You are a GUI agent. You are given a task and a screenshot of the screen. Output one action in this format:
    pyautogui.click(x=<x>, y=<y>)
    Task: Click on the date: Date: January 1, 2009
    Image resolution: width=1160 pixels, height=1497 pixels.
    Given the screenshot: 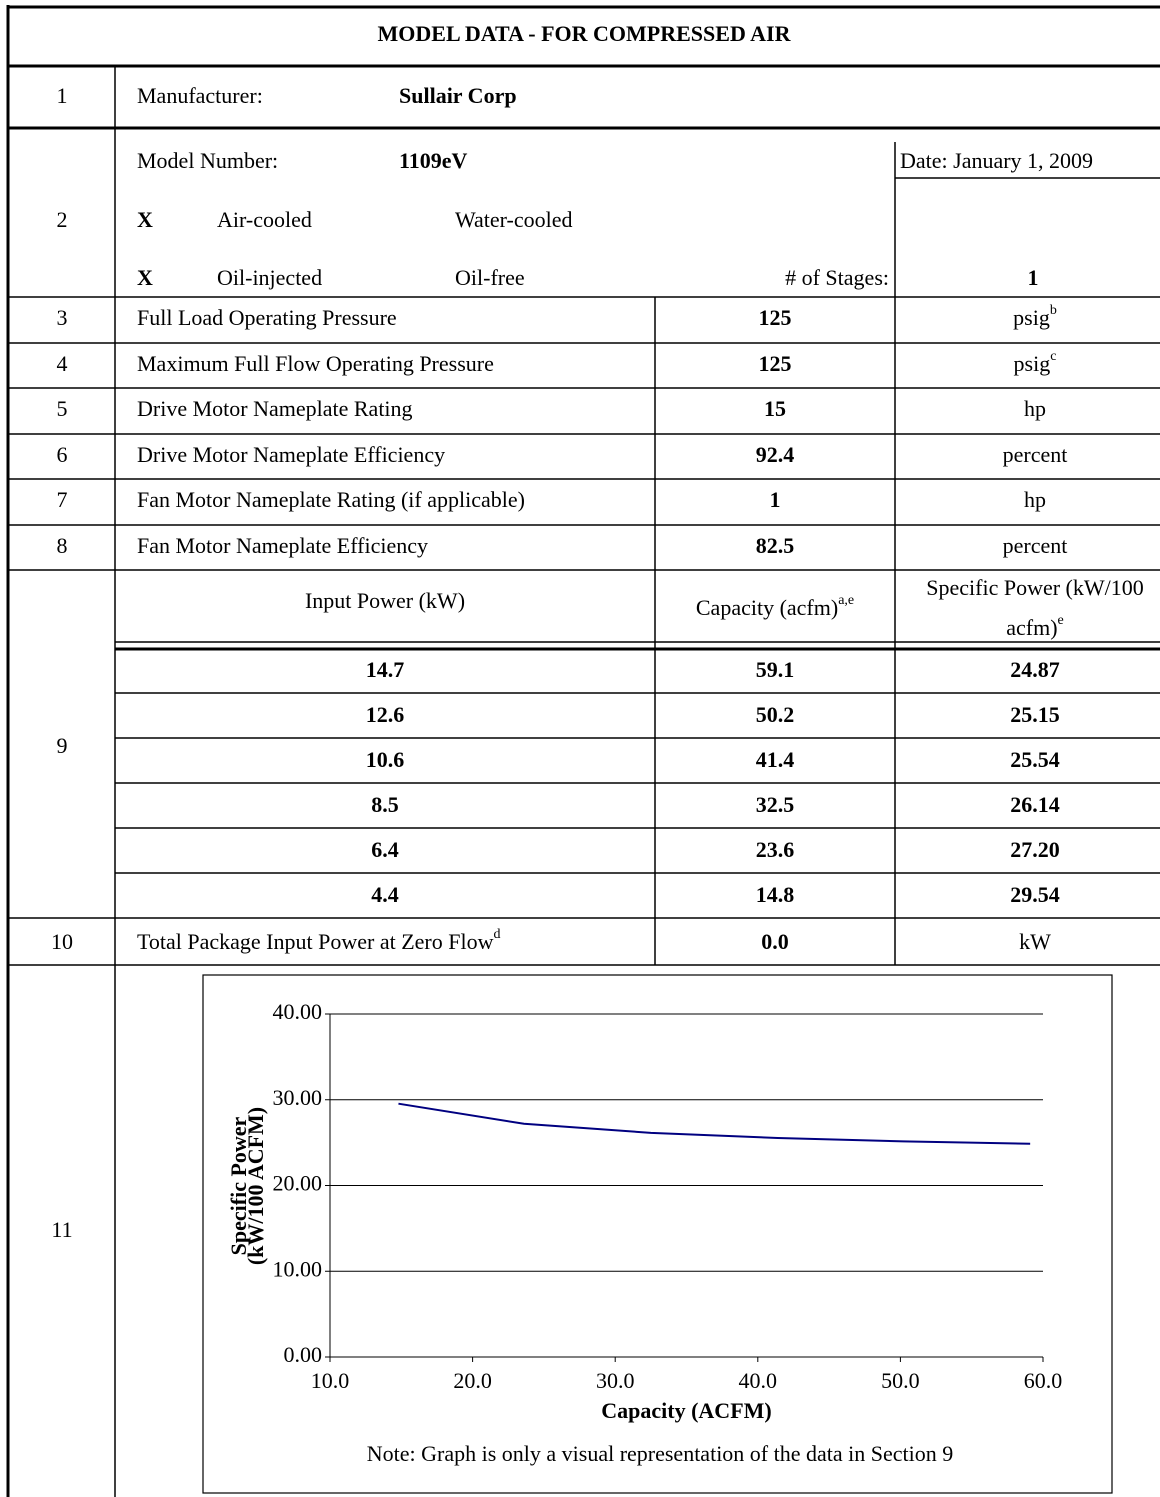 What is the action you would take?
    pyautogui.click(x=996, y=160)
    